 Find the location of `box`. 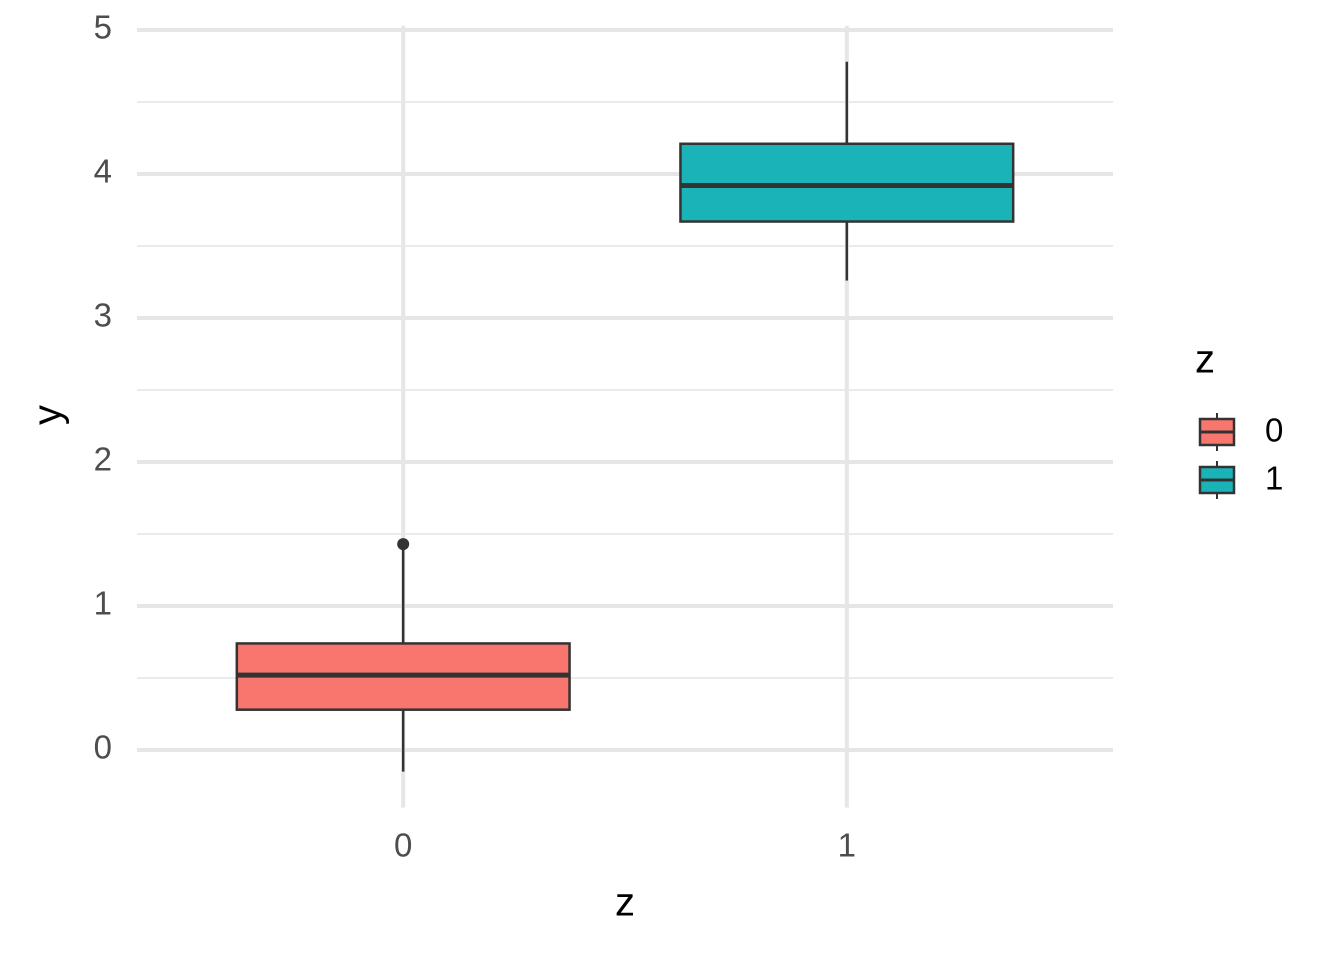

box is located at coordinates (847, 182).